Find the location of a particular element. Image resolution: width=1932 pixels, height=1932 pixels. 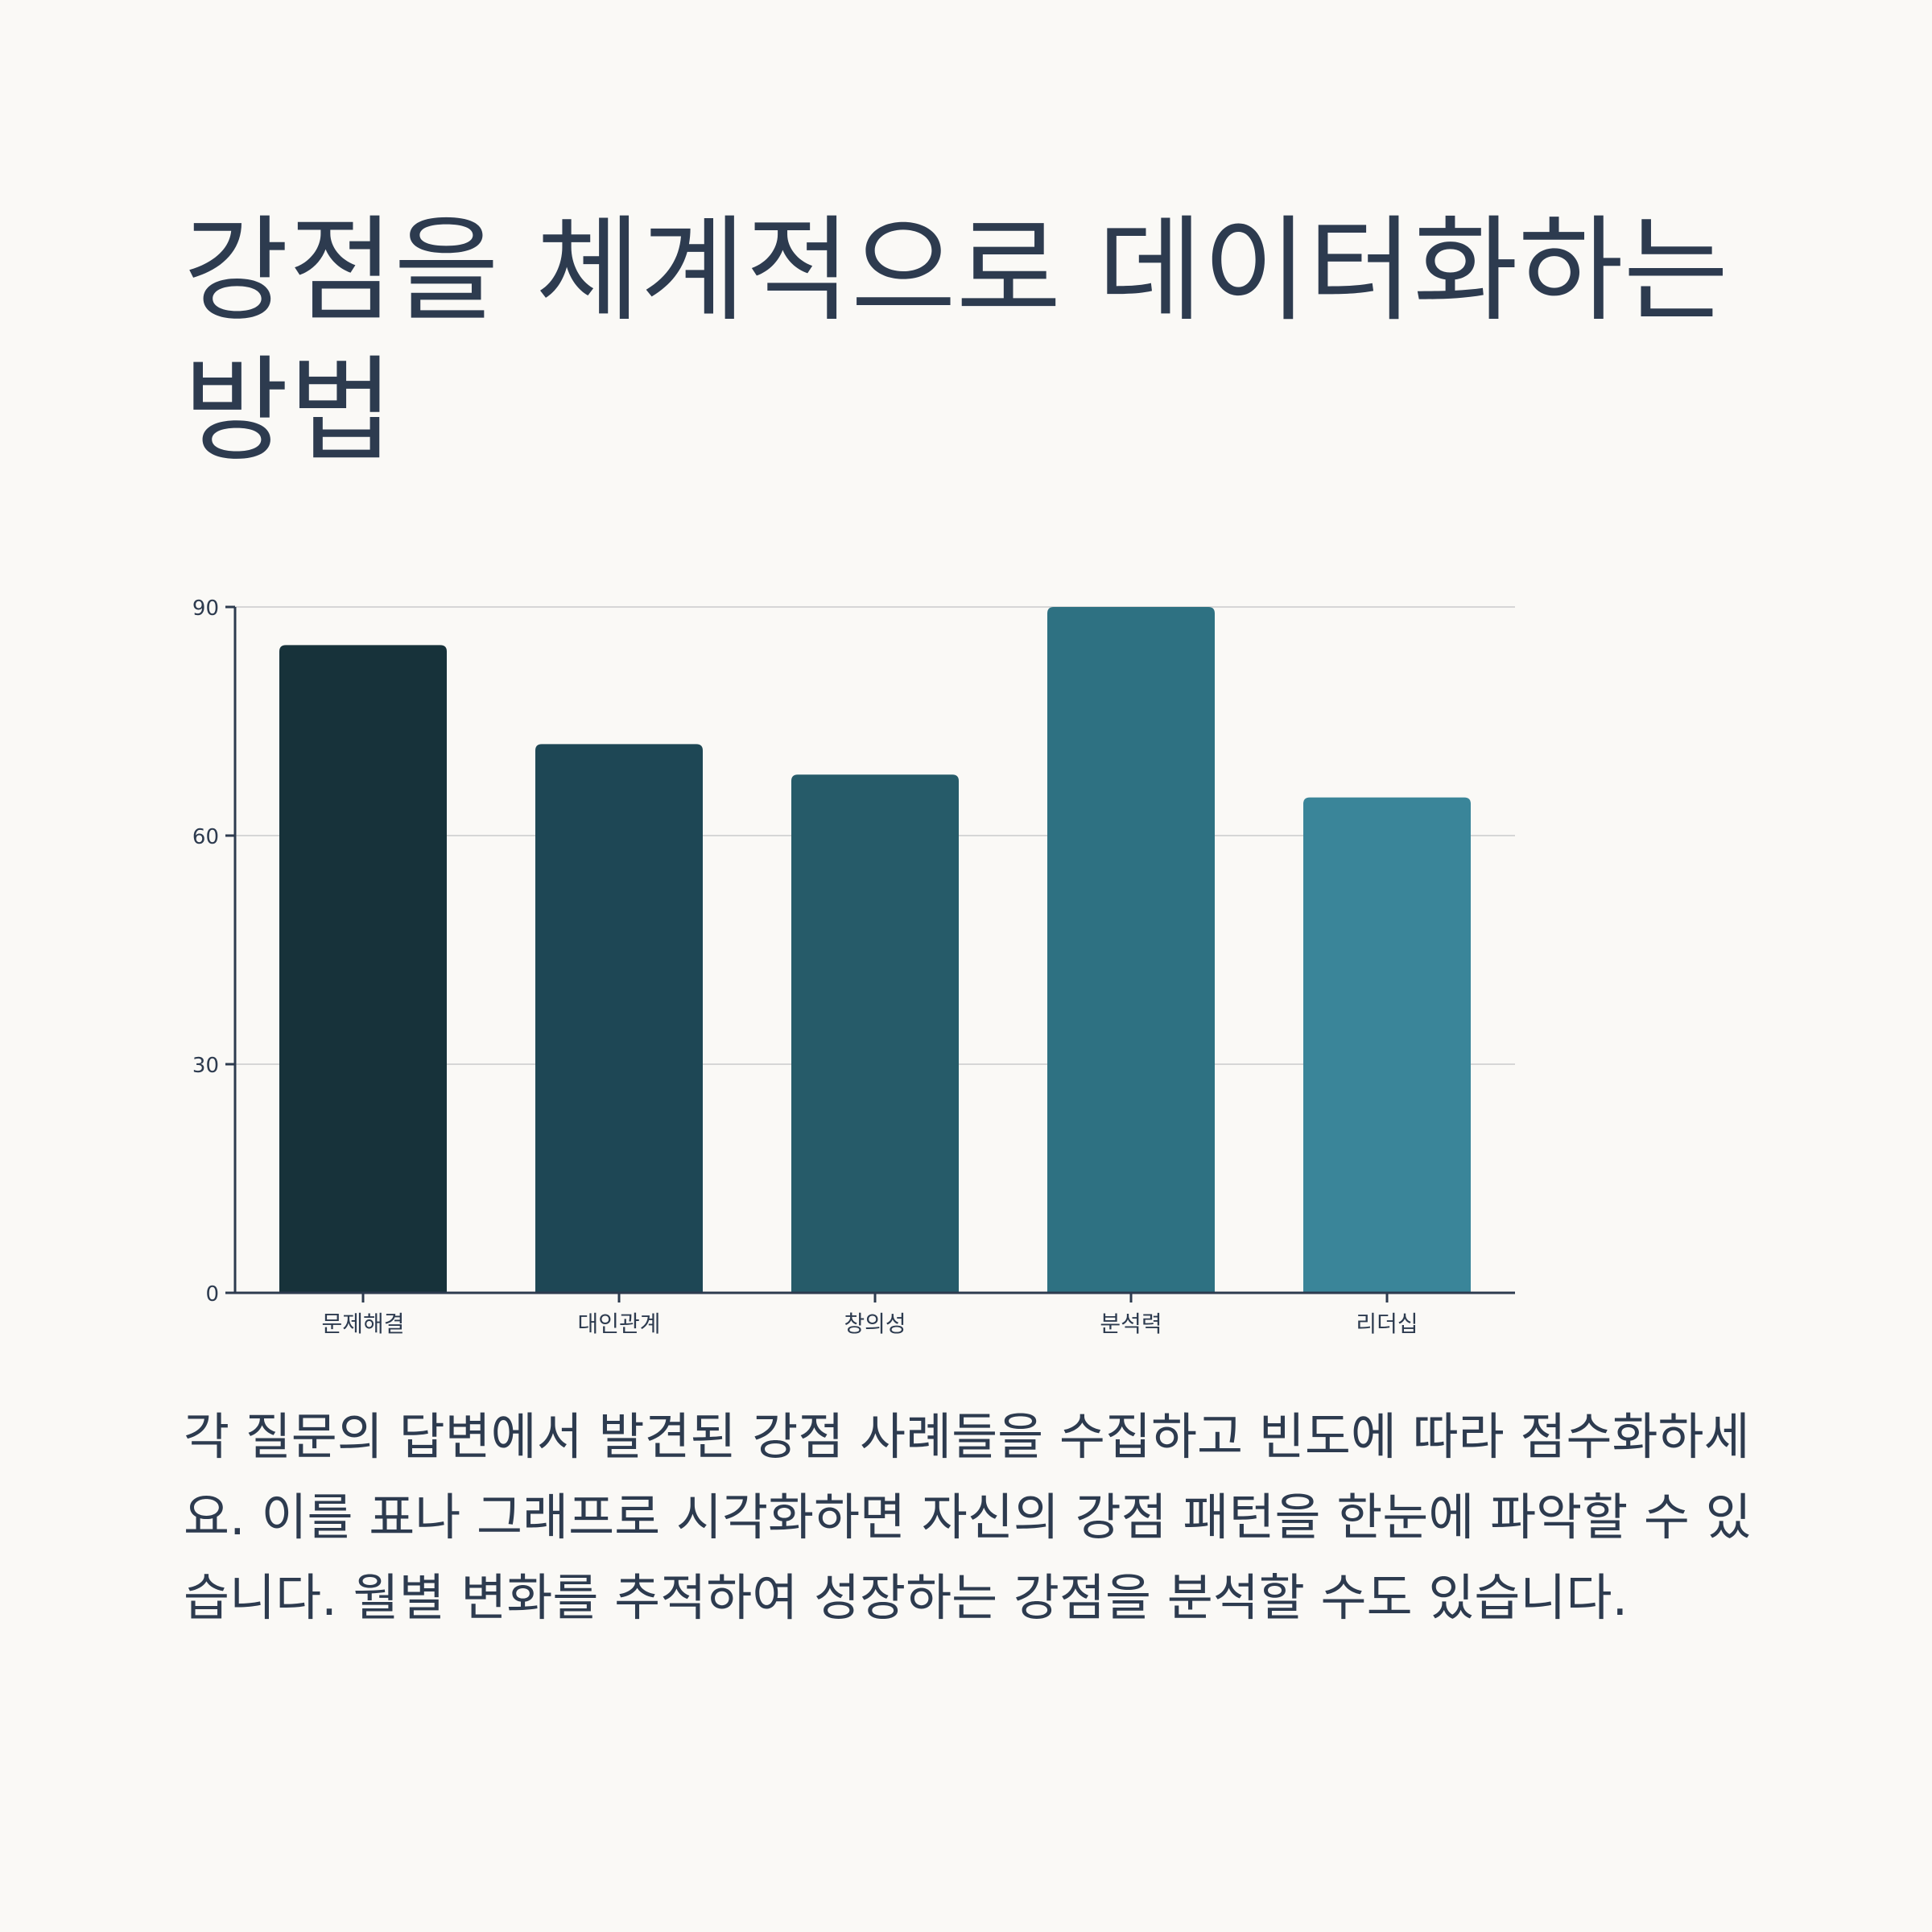

x-tick-label: 분석력 is located at coordinates (1131, 1324).